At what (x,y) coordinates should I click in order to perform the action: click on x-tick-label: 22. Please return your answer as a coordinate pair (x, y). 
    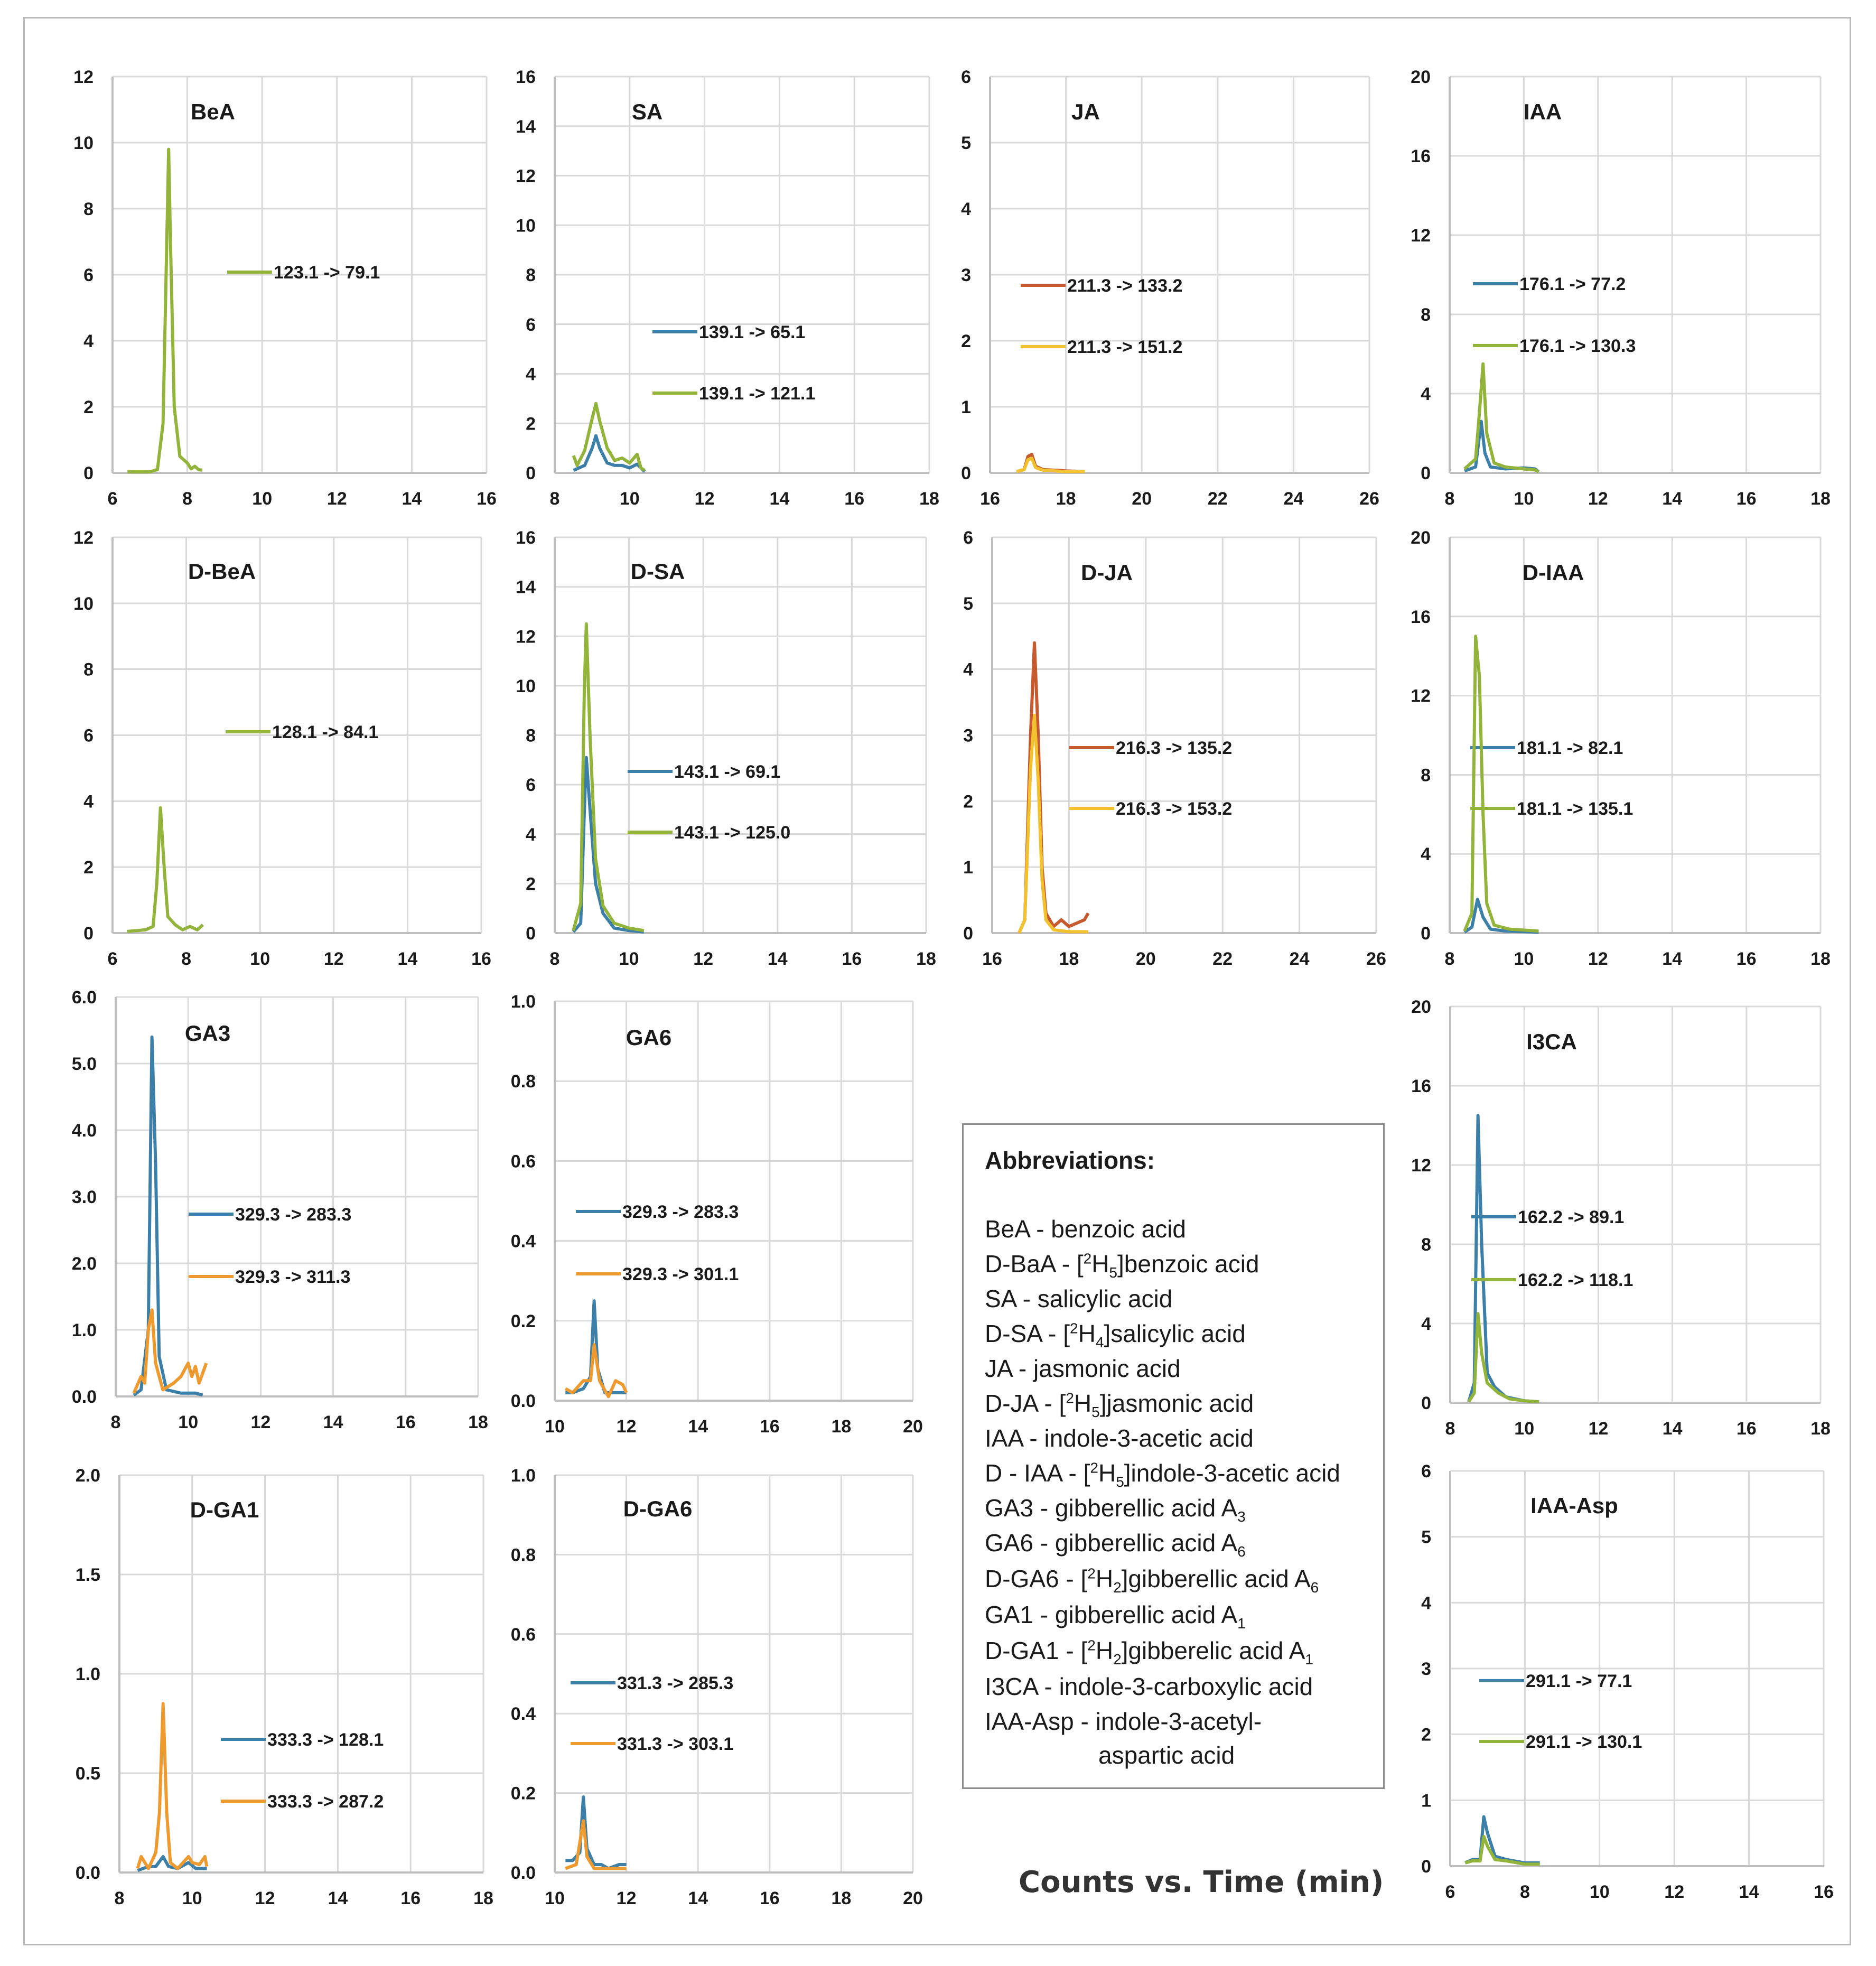
    Looking at the image, I should click on (1218, 499).